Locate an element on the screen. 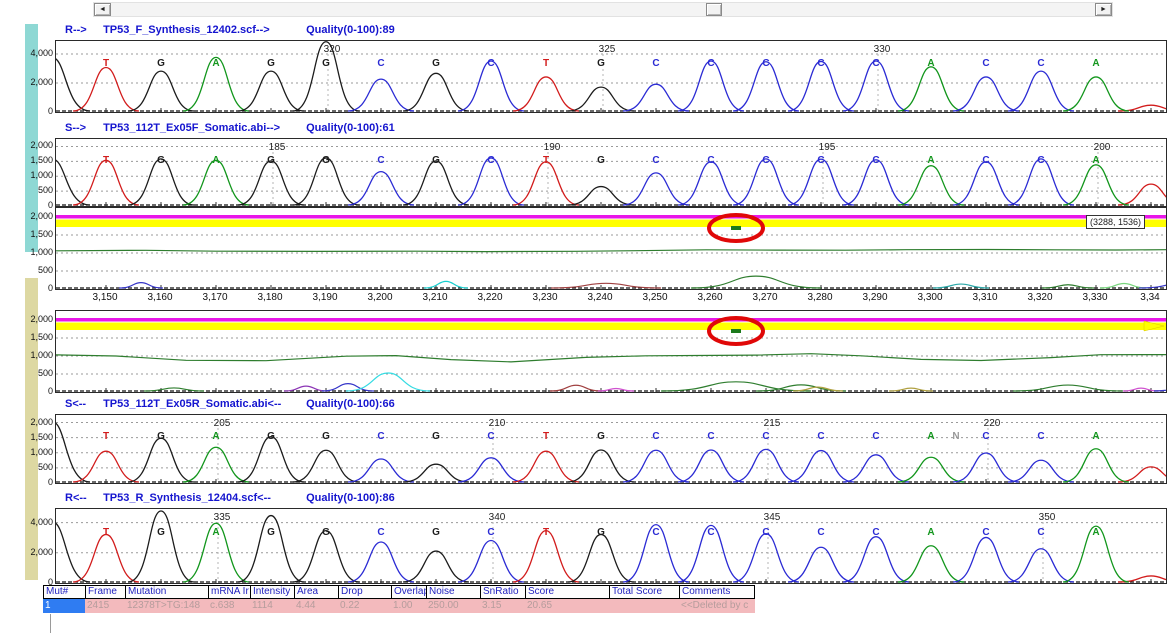  x-tick-label: 3,34 is located at coordinates (1150, 297).